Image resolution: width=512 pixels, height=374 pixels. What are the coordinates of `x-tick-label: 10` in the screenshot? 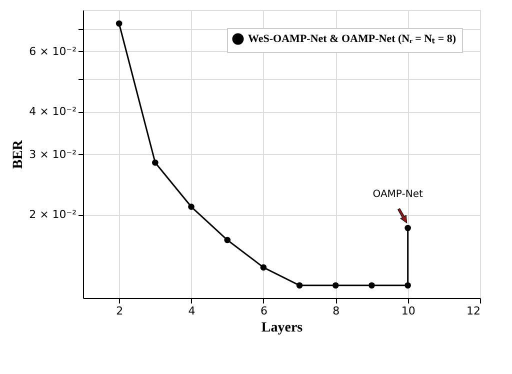 It's located at (408, 311).